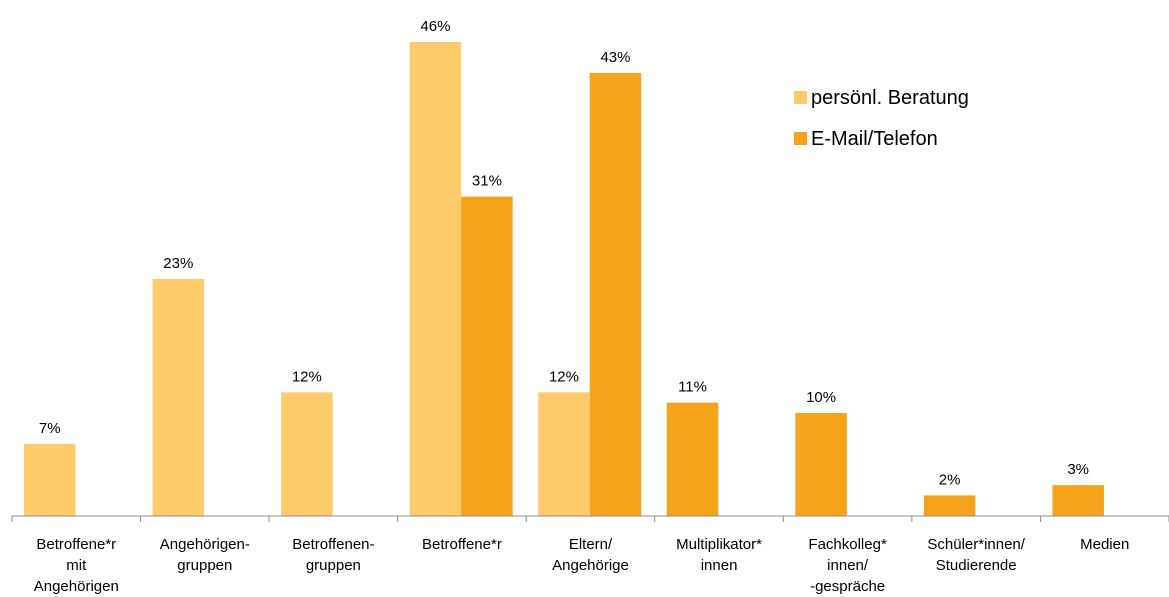  I want to click on x-tick-label-line: Angehörige, so click(590, 565).